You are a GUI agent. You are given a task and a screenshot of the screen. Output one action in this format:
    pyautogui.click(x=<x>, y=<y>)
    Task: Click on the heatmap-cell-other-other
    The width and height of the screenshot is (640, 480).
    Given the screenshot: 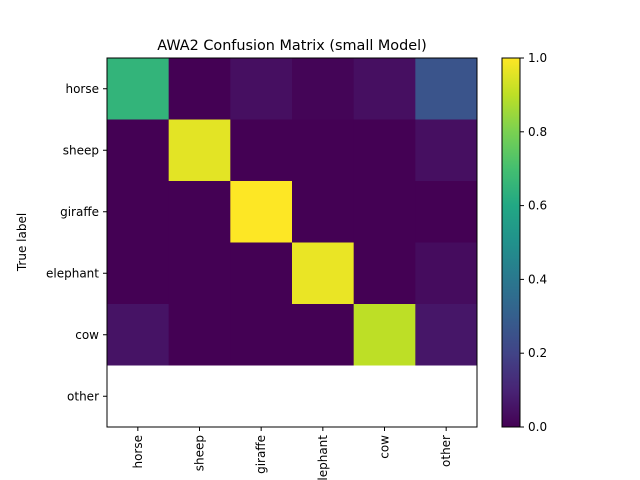 What is the action you would take?
    pyautogui.click(x=446, y=396)
    